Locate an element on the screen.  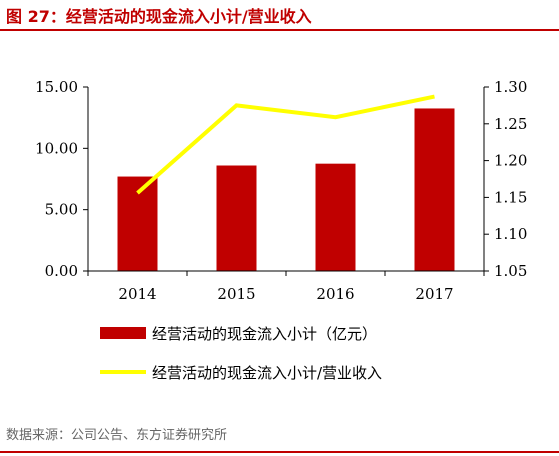
right-tick-label: 1.25 is located at coordinates (510, 124).